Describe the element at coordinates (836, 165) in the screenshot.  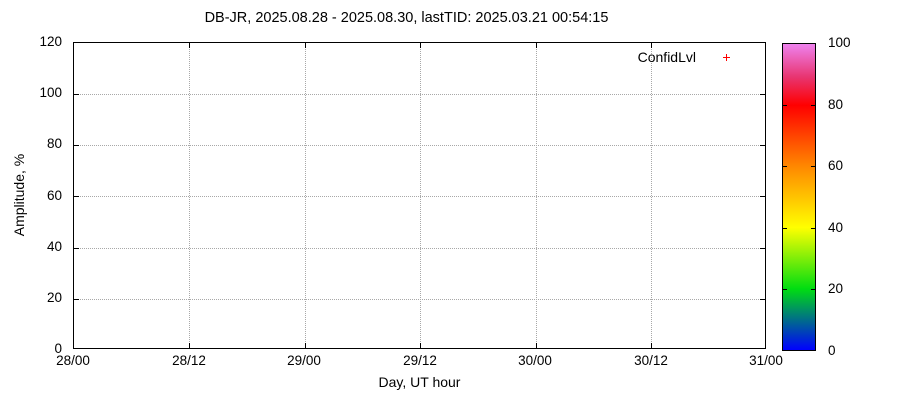
I see `colorbar-tick-label: 60` at that location.